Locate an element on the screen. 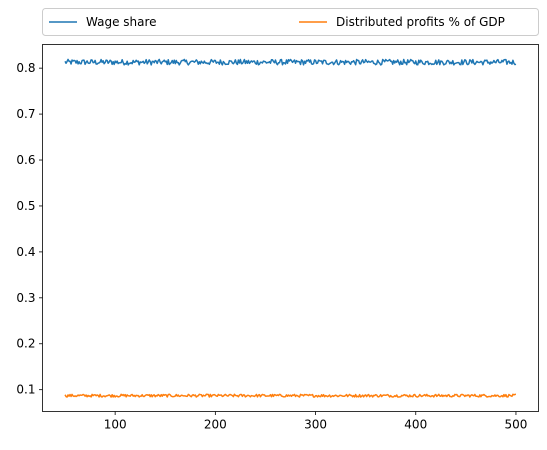 Image resolution: width=547 pixels, height=450 pixels. legend-label-distributed-profits: Distributed profits % of GDP is located at coordinates (420, 22).